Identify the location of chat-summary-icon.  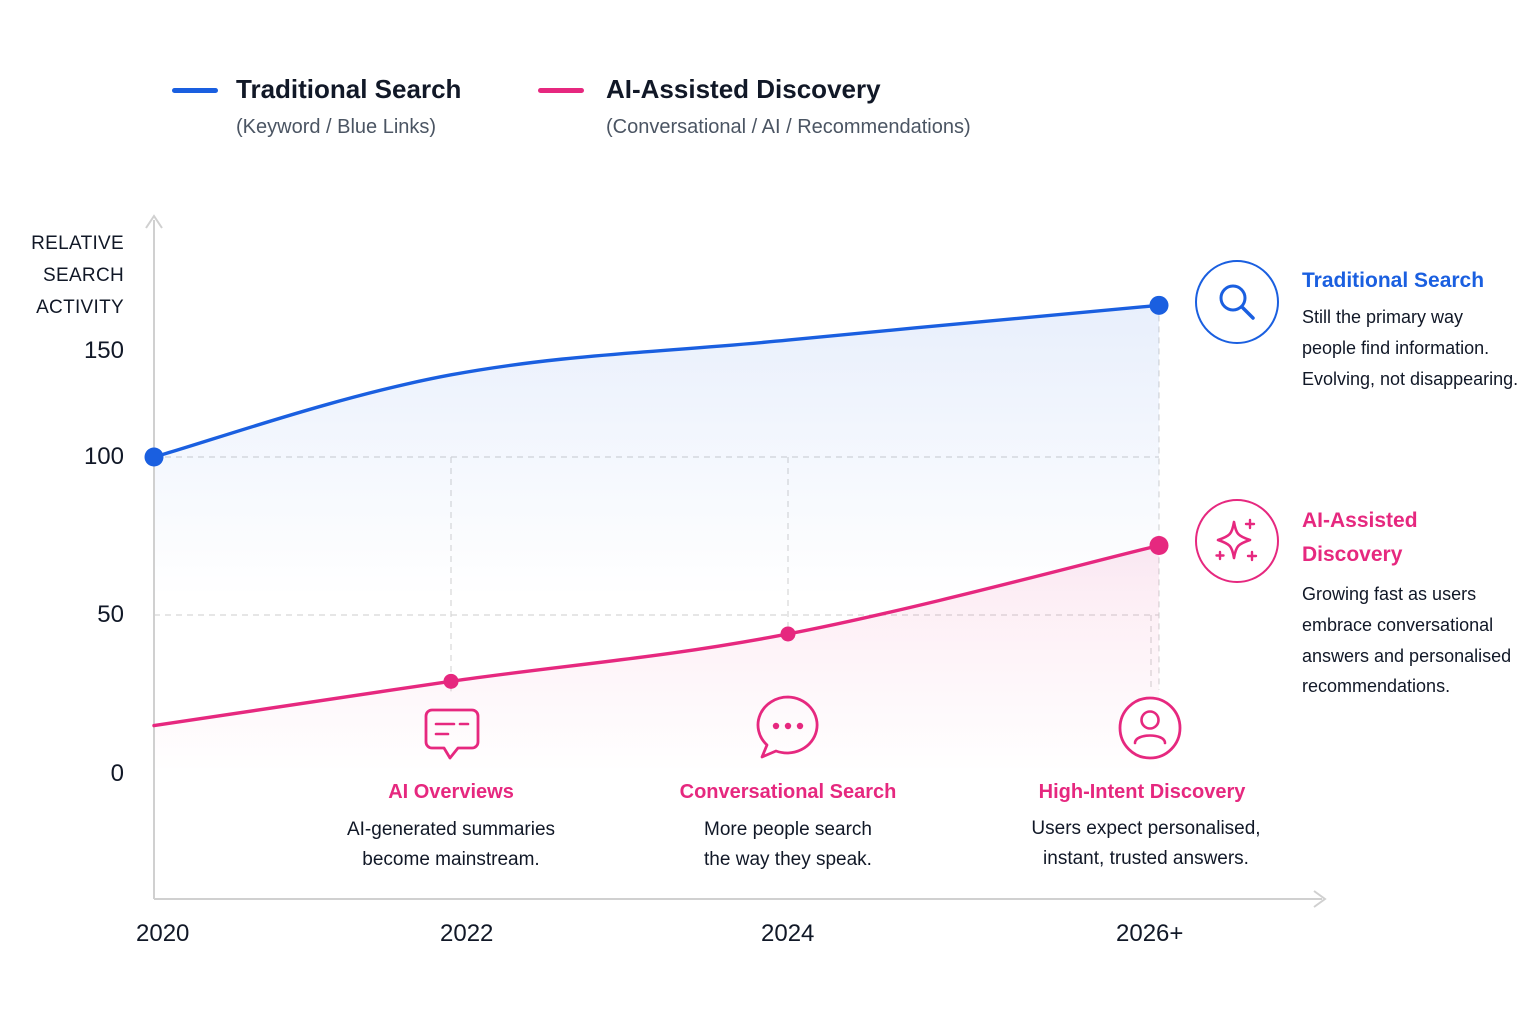
(452, 734).